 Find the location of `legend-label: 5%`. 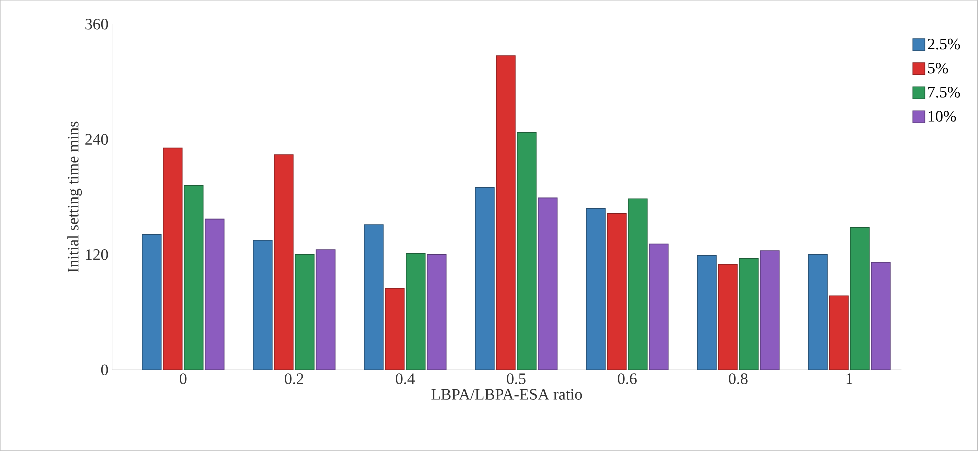

legend-label: 5% is located at coordinates (938, 68).